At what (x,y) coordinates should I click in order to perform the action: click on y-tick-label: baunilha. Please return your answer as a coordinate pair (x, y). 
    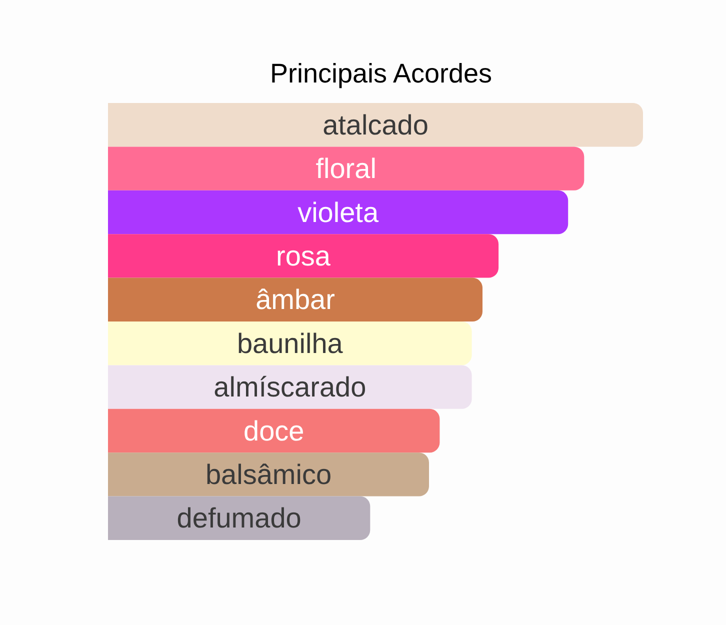
    Looking at the image, I should click on (290, 343).